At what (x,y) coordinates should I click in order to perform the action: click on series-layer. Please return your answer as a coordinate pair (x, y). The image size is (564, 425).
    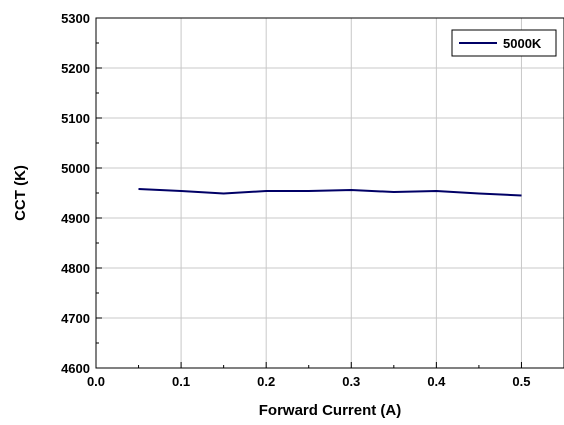
    Looking at the image, I should click on (330, 192).